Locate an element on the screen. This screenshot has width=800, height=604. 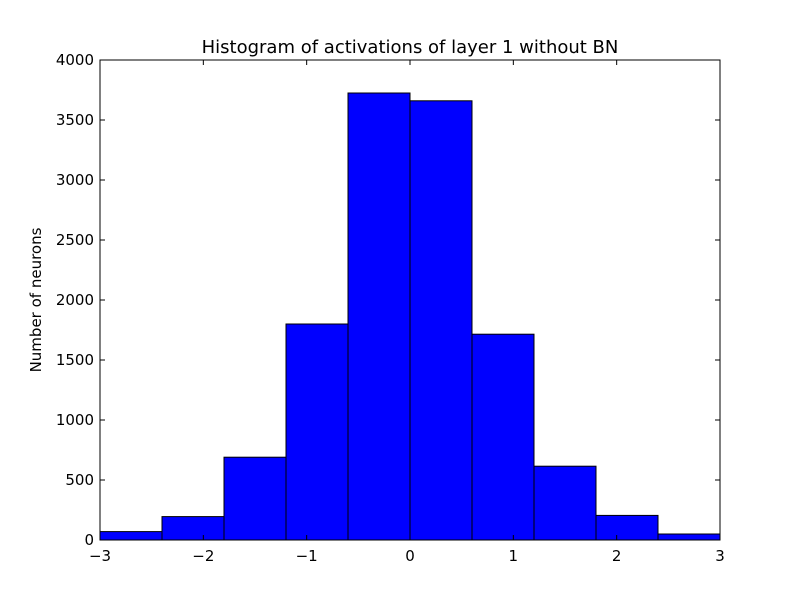
x-tick-label: 1 is located at coordinates (514, 556).